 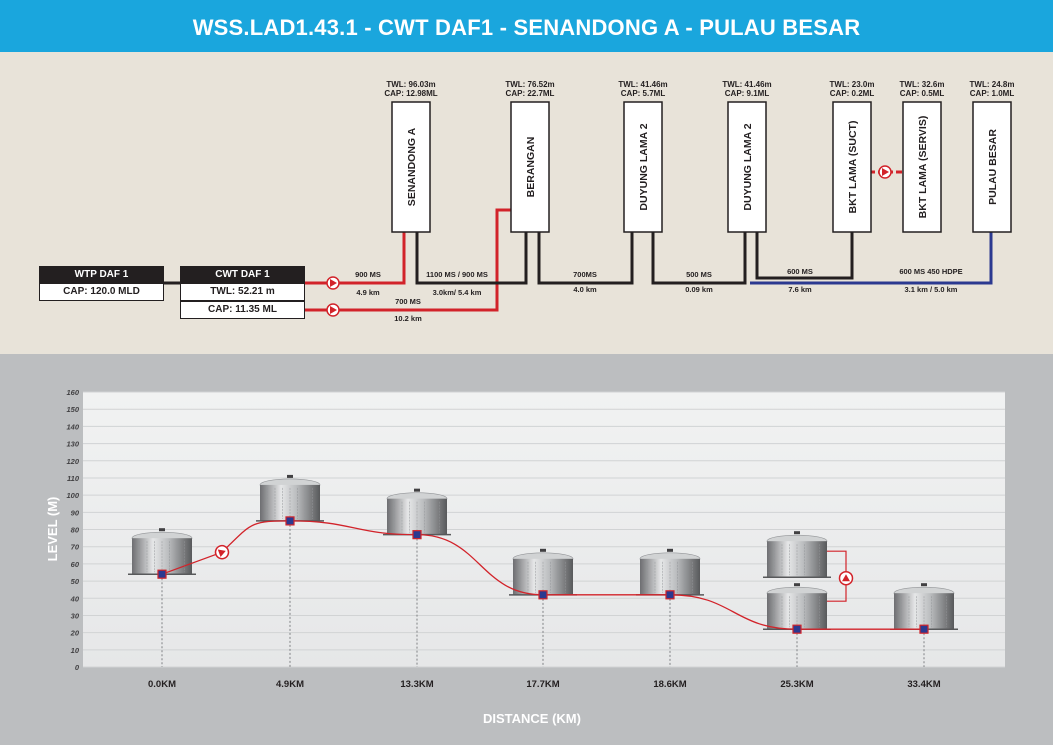 What do you see at coordinates (701, 167) in the screenshot?
I see `reservoir-boxes` at bounding box center [701, 167].